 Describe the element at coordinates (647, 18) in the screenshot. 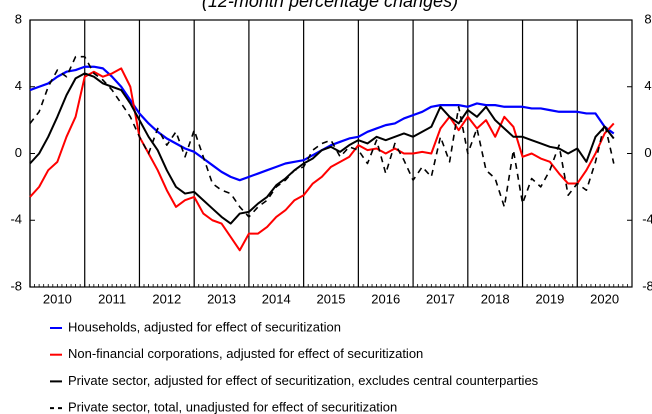

I see `y2-tick-label: 8` at that location.